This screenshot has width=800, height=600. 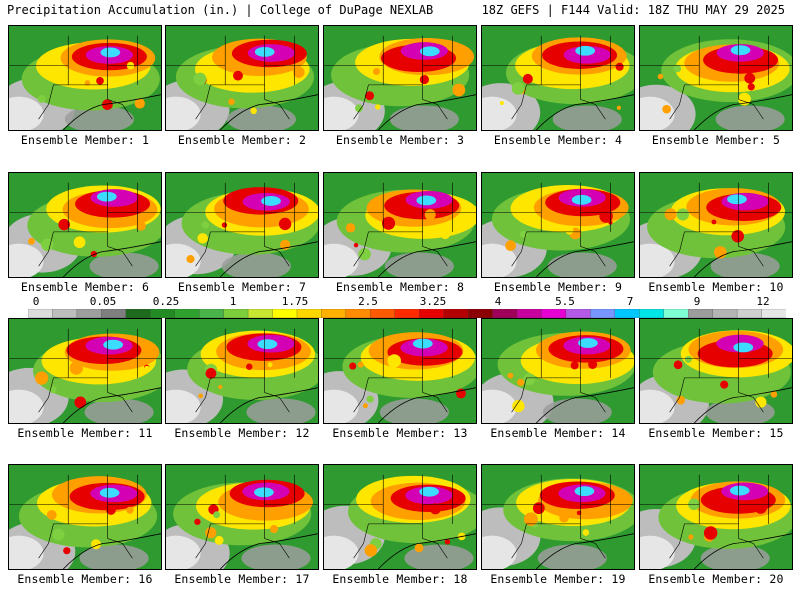 What do you see at coordinates (36, 301) in the screenshot?
I see `color-legend-tick-label: 0` at bounding box center [36, 301].